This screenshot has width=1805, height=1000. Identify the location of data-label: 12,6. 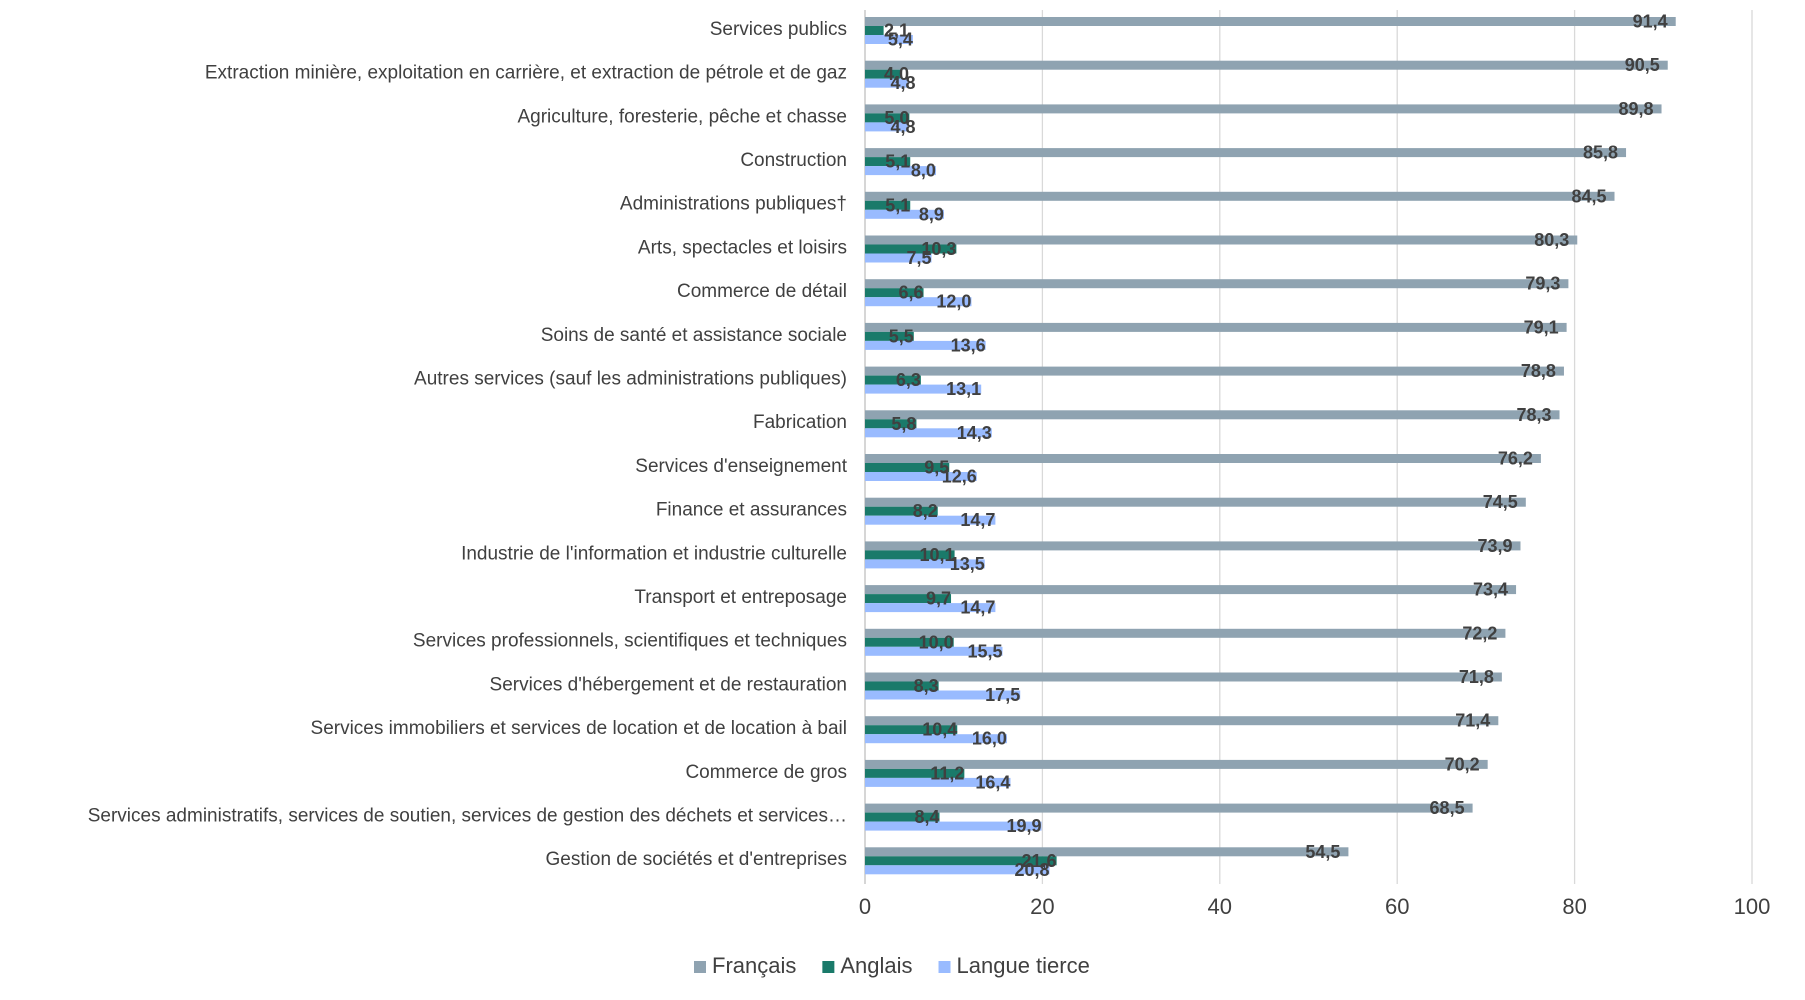
(959, 477).